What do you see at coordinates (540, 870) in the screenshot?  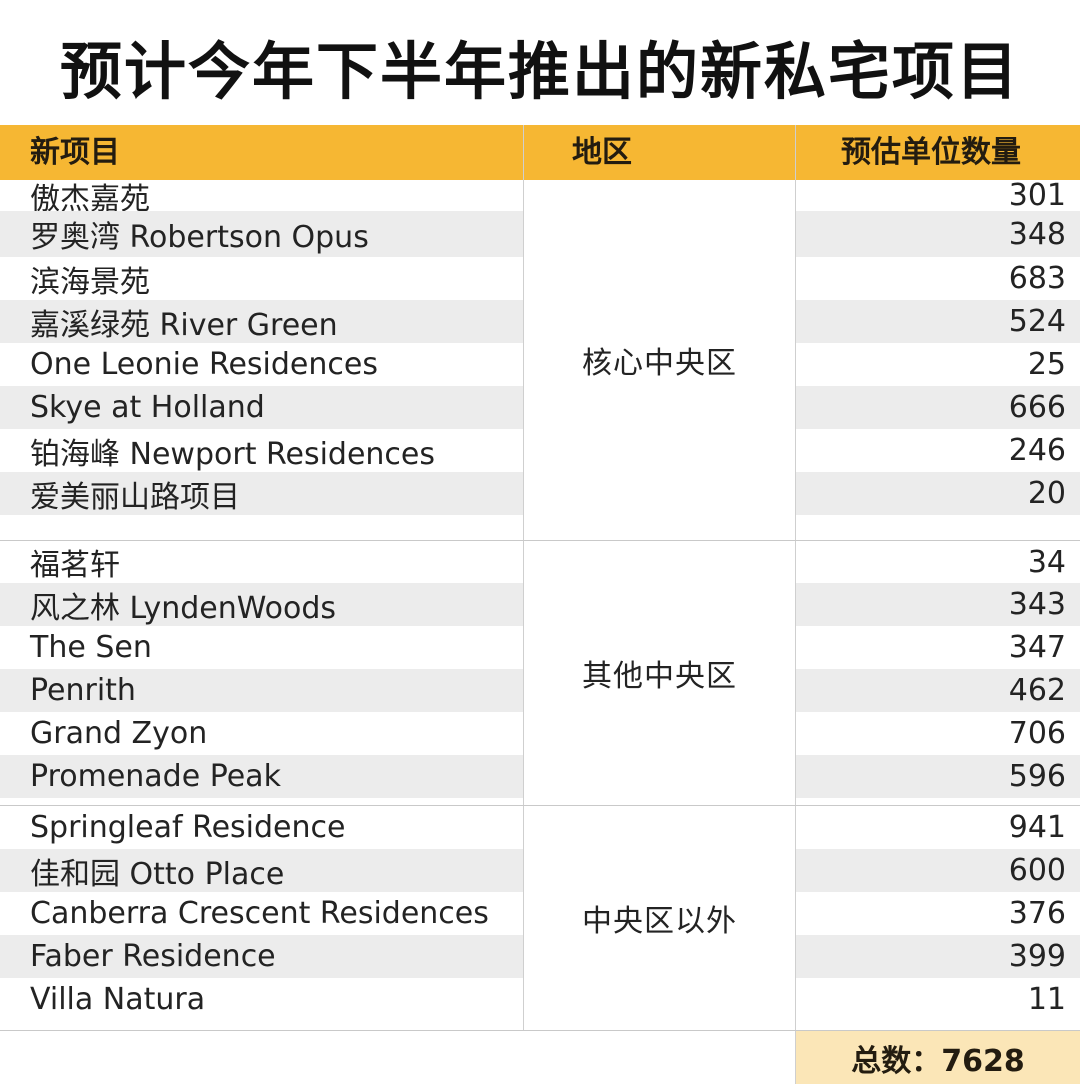 I see `table-row: 佳和园 Otto Place 600` at bounding box center [540, 870].